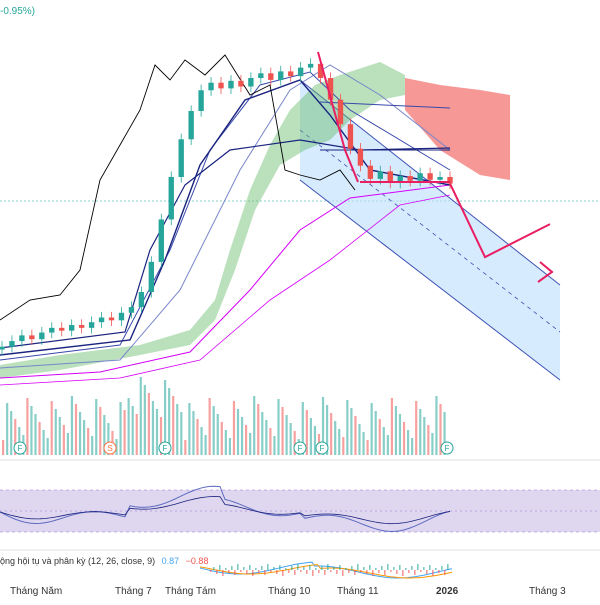 This screenshot has height=605, width=600. I want to click on x-tick-label: Tháng 11, so click(358, 591).